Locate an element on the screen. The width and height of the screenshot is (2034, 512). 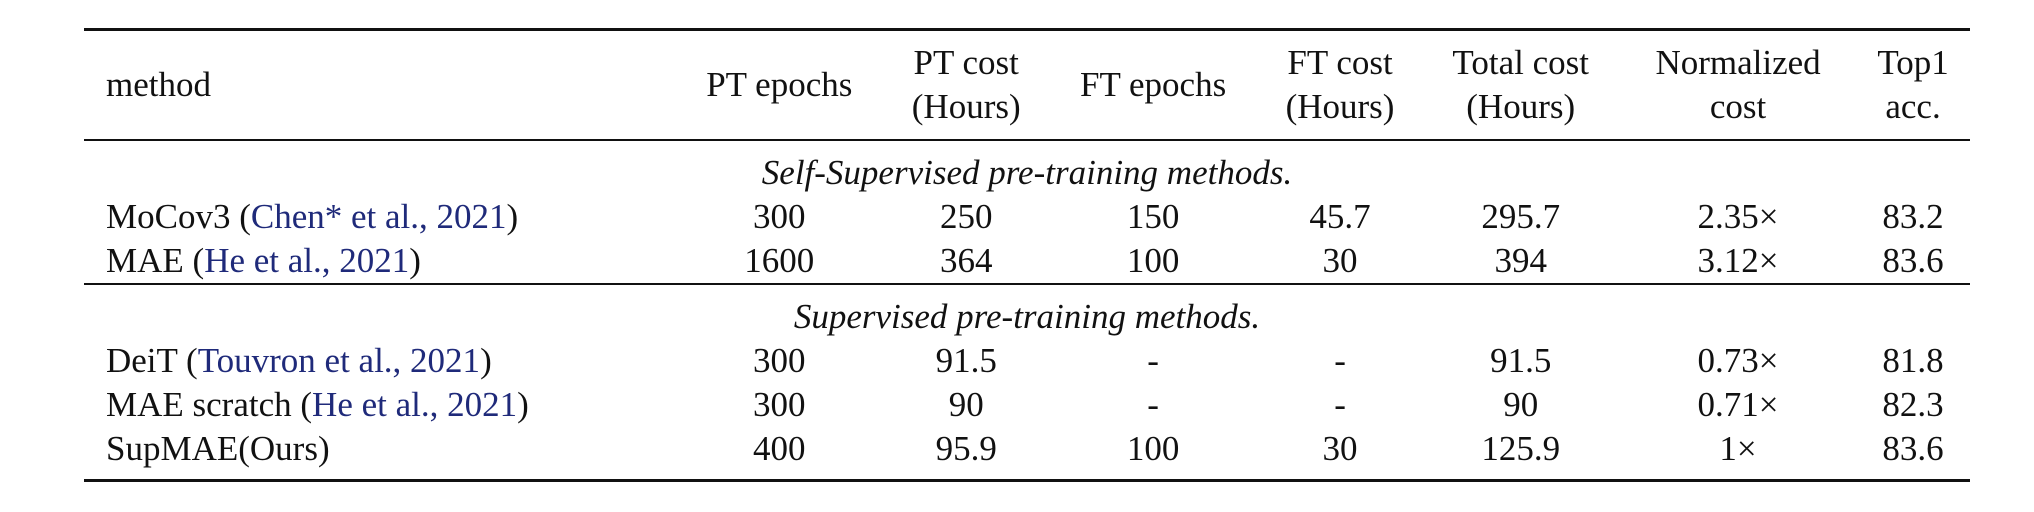
normalized-cost-cell: 2.35× is located at coordinates (1738, 216).